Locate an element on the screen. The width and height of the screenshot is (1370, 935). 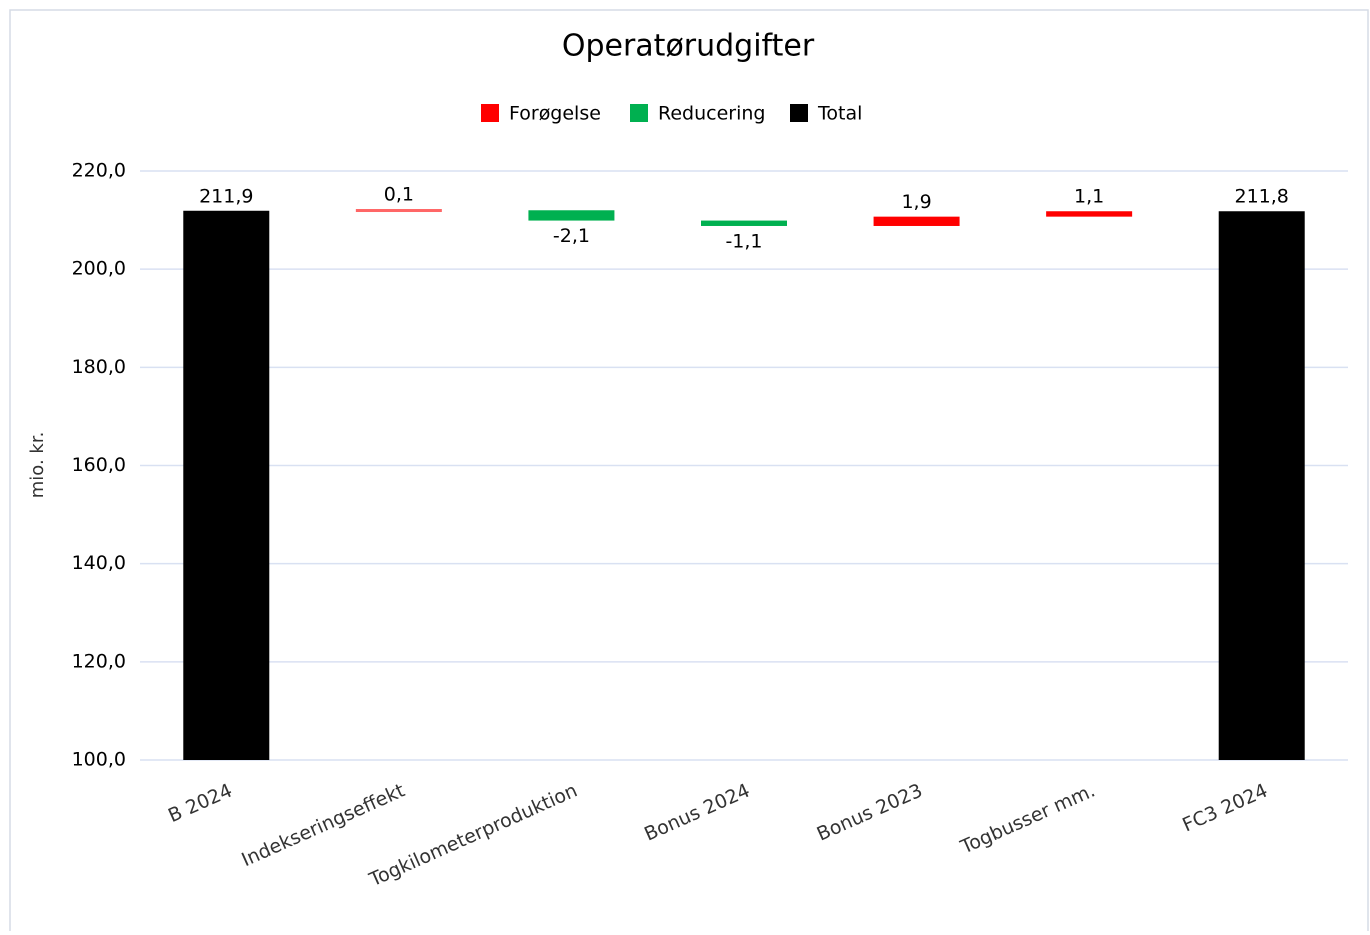
y-tick-label: 220,0 is located at coordinates (99, 171).